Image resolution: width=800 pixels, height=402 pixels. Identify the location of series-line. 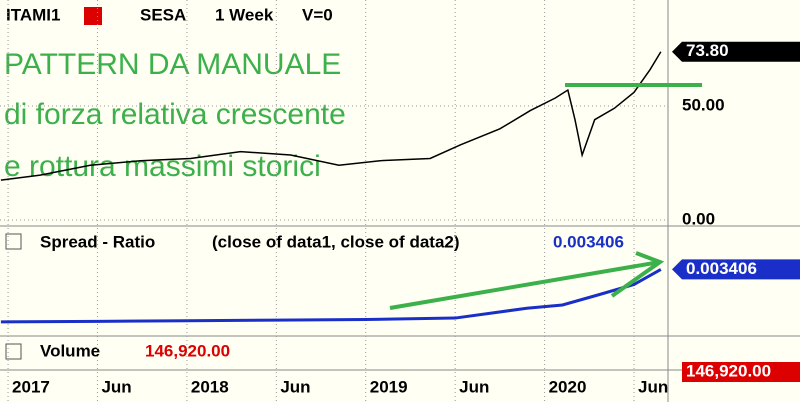
(331, 296).